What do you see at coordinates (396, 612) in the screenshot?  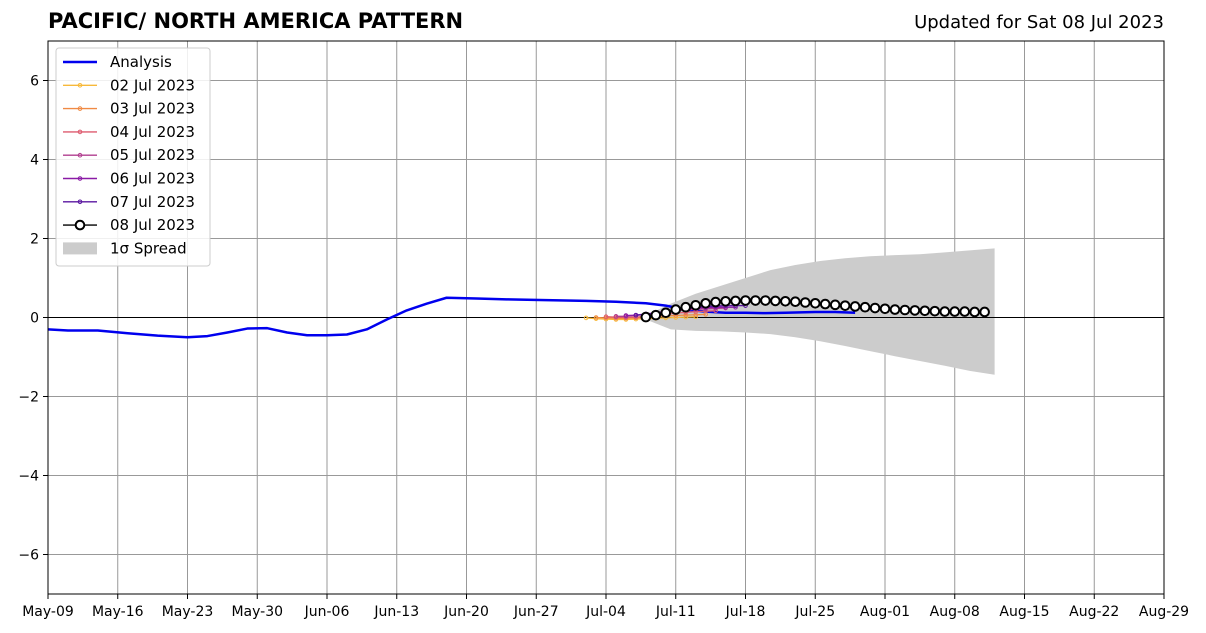 I see `x-tick-label: Jun-13` at bounding box center [396, 612].